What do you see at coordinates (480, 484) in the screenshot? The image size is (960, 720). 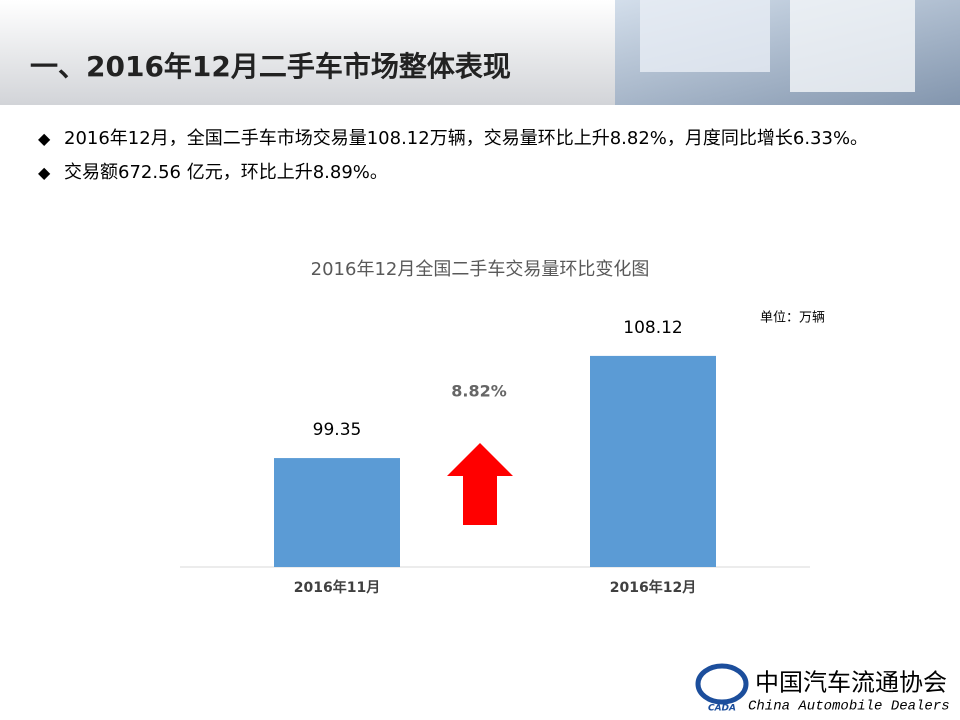 I see `arrow` at bounding box center [480, 484].